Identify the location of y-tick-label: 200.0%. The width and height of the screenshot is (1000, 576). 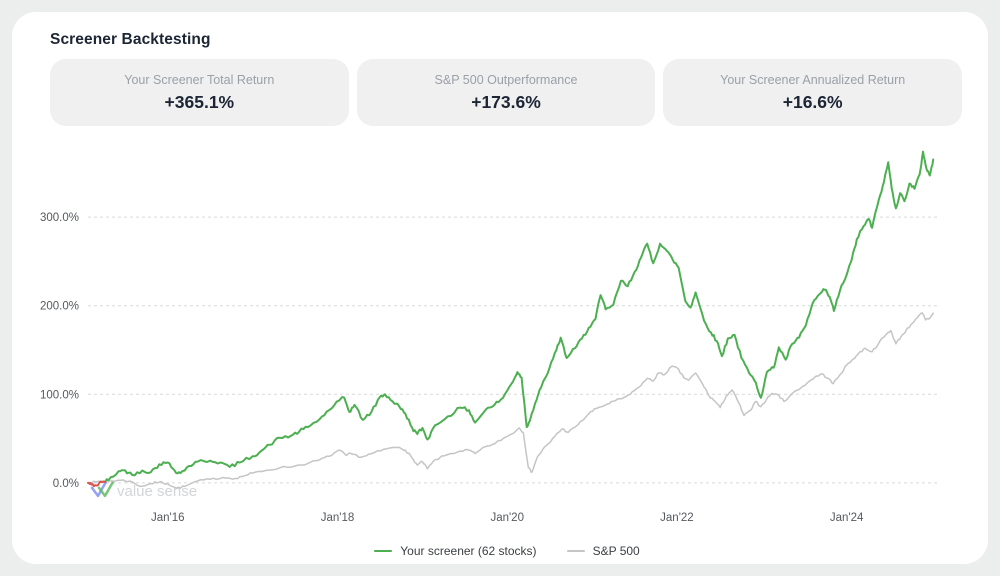
(59, 307).